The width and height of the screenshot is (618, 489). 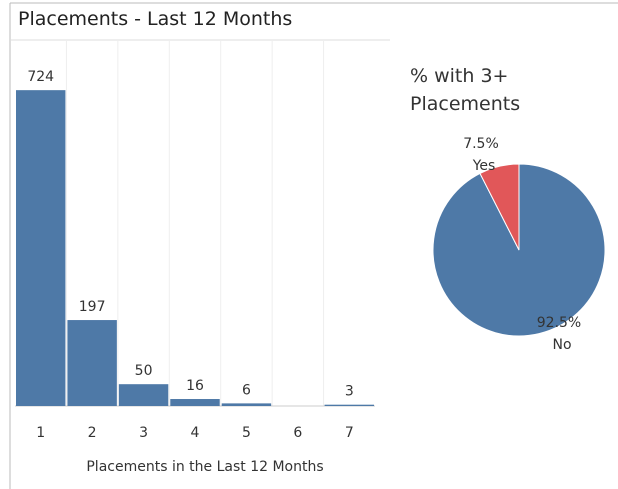 What do you see at coordinates (559, 323) in the screenshot?
I see `pie-value-label: 92.5%` at bounding box center [559, 323].